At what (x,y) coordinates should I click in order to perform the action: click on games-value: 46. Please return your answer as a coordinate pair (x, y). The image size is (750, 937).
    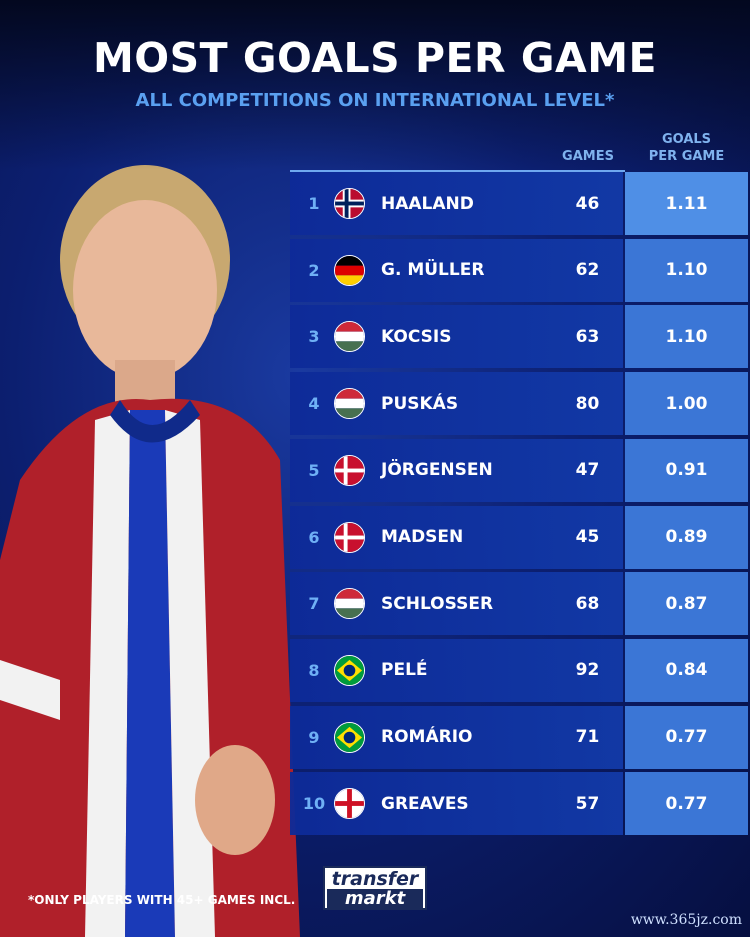
    Looking at the image, I should click on (587, 203).